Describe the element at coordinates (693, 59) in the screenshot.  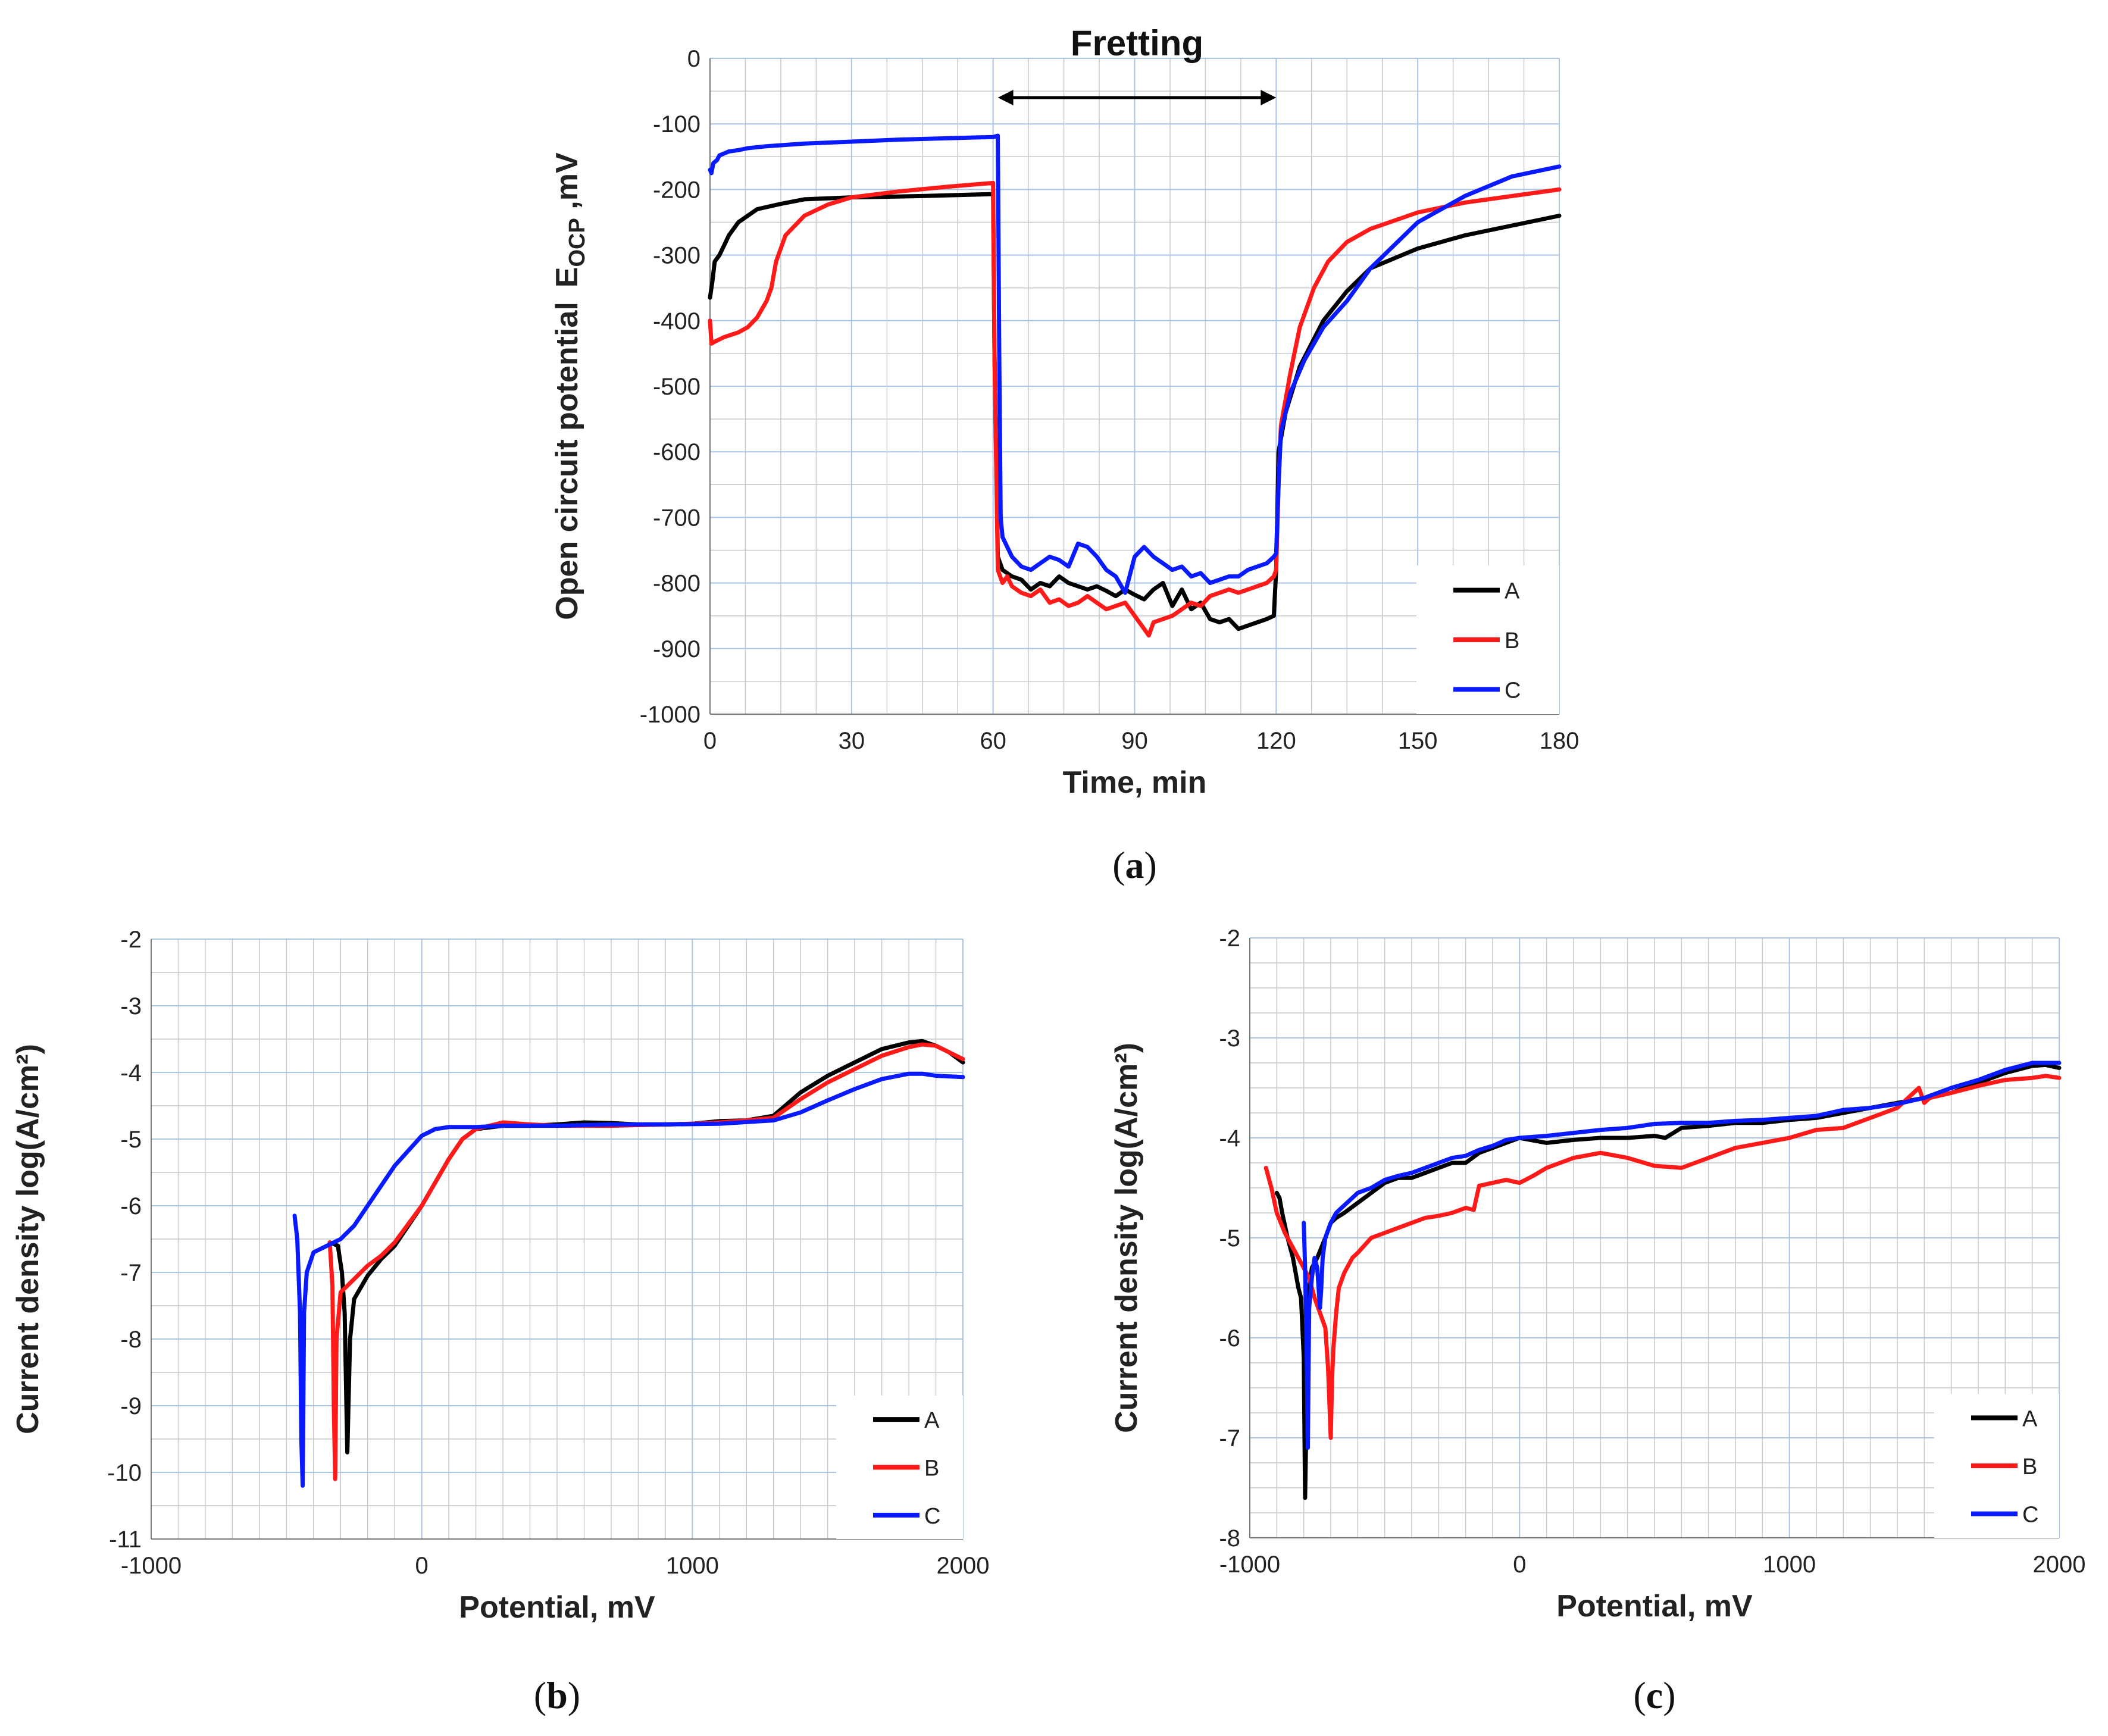
I see `y-tick-label: 0` at that location.